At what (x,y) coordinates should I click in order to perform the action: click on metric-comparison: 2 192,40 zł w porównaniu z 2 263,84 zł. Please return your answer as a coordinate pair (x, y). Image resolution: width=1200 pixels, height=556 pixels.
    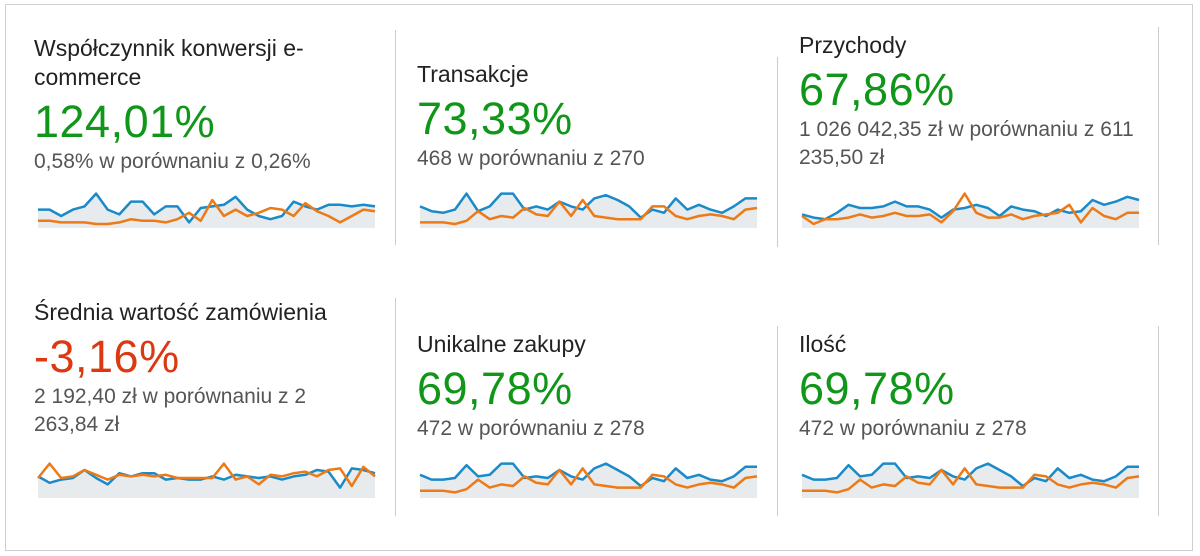
    Looking at the image, I should click on (170, 410).